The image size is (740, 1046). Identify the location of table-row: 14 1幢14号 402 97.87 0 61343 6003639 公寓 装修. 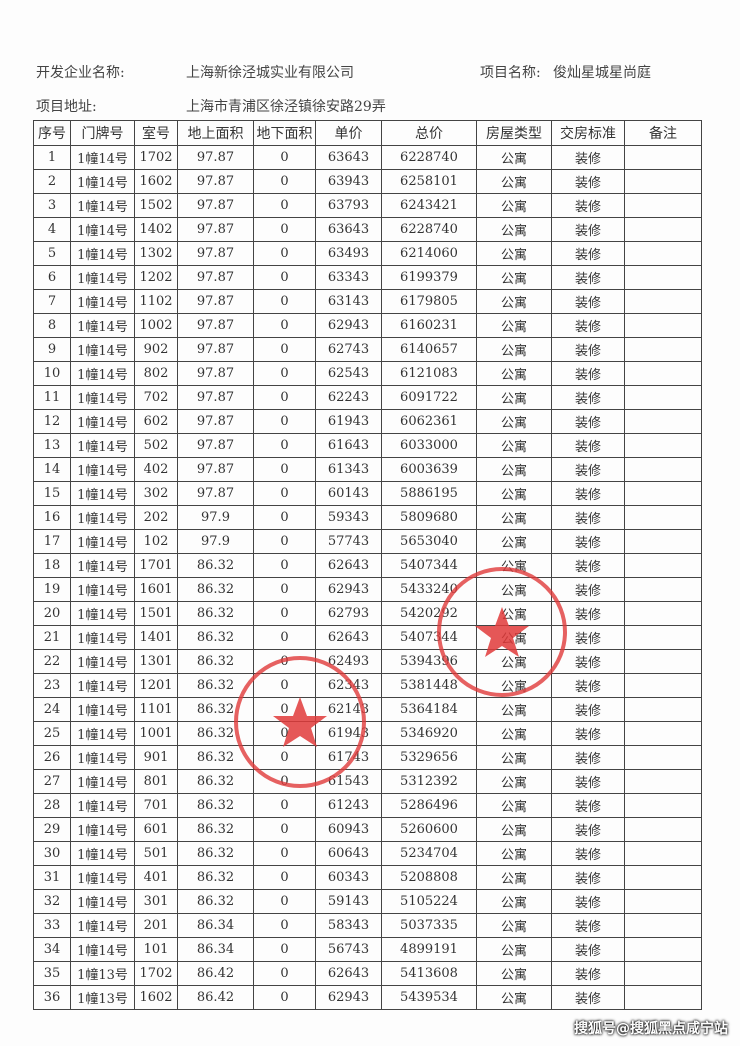
(367, 469).